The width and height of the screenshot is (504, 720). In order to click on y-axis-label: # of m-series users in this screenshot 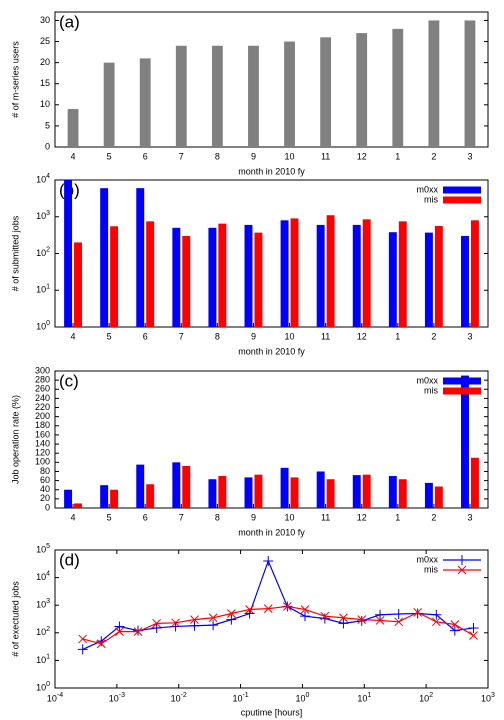, I will do `click(15, 79)`.